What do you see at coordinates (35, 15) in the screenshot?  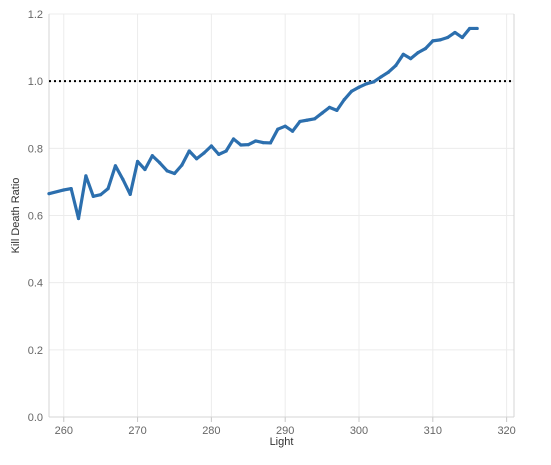 I see `y-tick-label: 1.2` at bounding box center [35, 15].